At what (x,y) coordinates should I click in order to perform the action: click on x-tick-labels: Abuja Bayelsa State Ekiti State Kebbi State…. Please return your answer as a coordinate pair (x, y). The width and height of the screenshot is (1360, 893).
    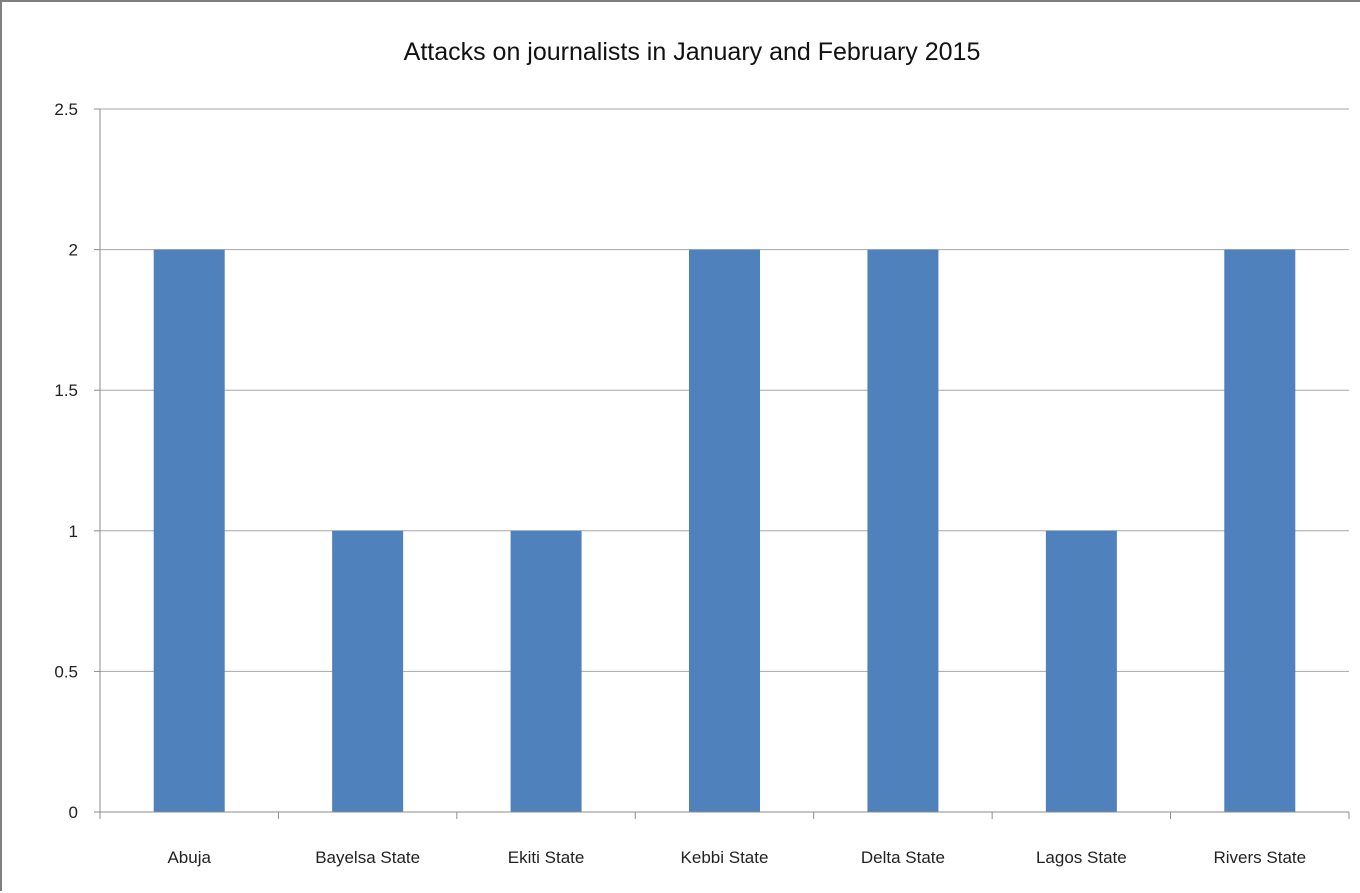
    Looking at the image, I should click on (736, 857).